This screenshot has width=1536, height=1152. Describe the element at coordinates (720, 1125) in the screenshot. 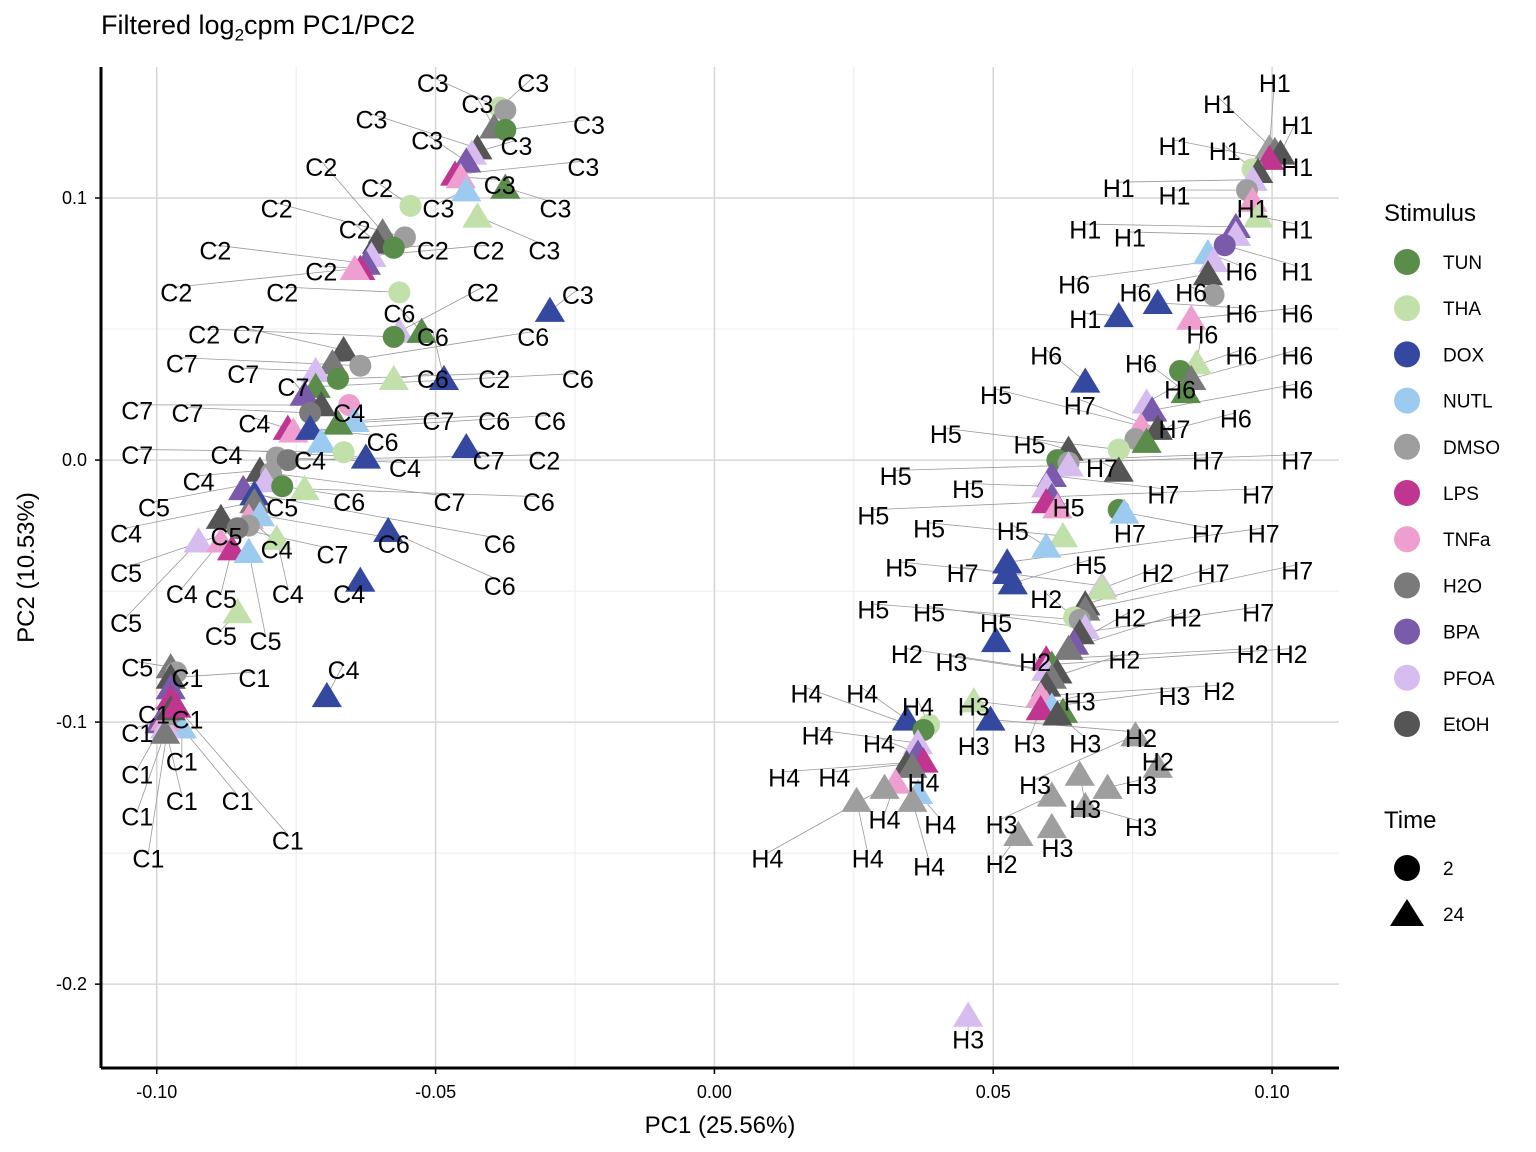

I see `x-axis-title: PC1 (25.56%)` at that location.